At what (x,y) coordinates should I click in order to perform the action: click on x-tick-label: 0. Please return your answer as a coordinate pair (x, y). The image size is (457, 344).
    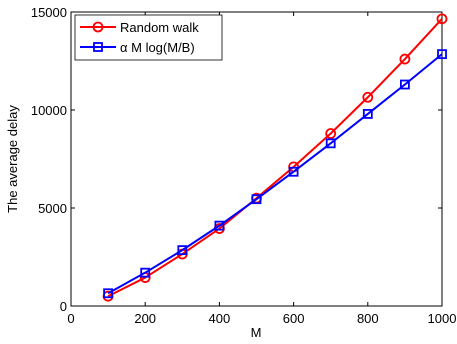
    Looking at the image, I should click on (70, 318).